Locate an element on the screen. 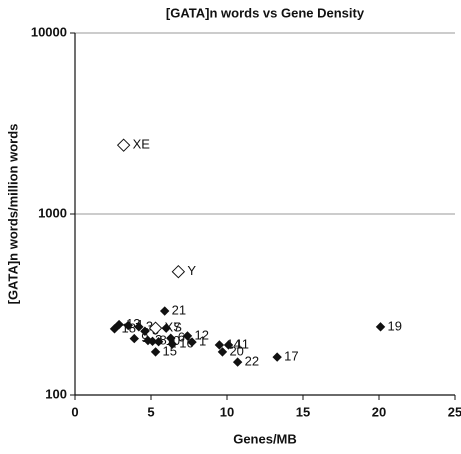  point-label: 3 is located at coordinates (149, 325).